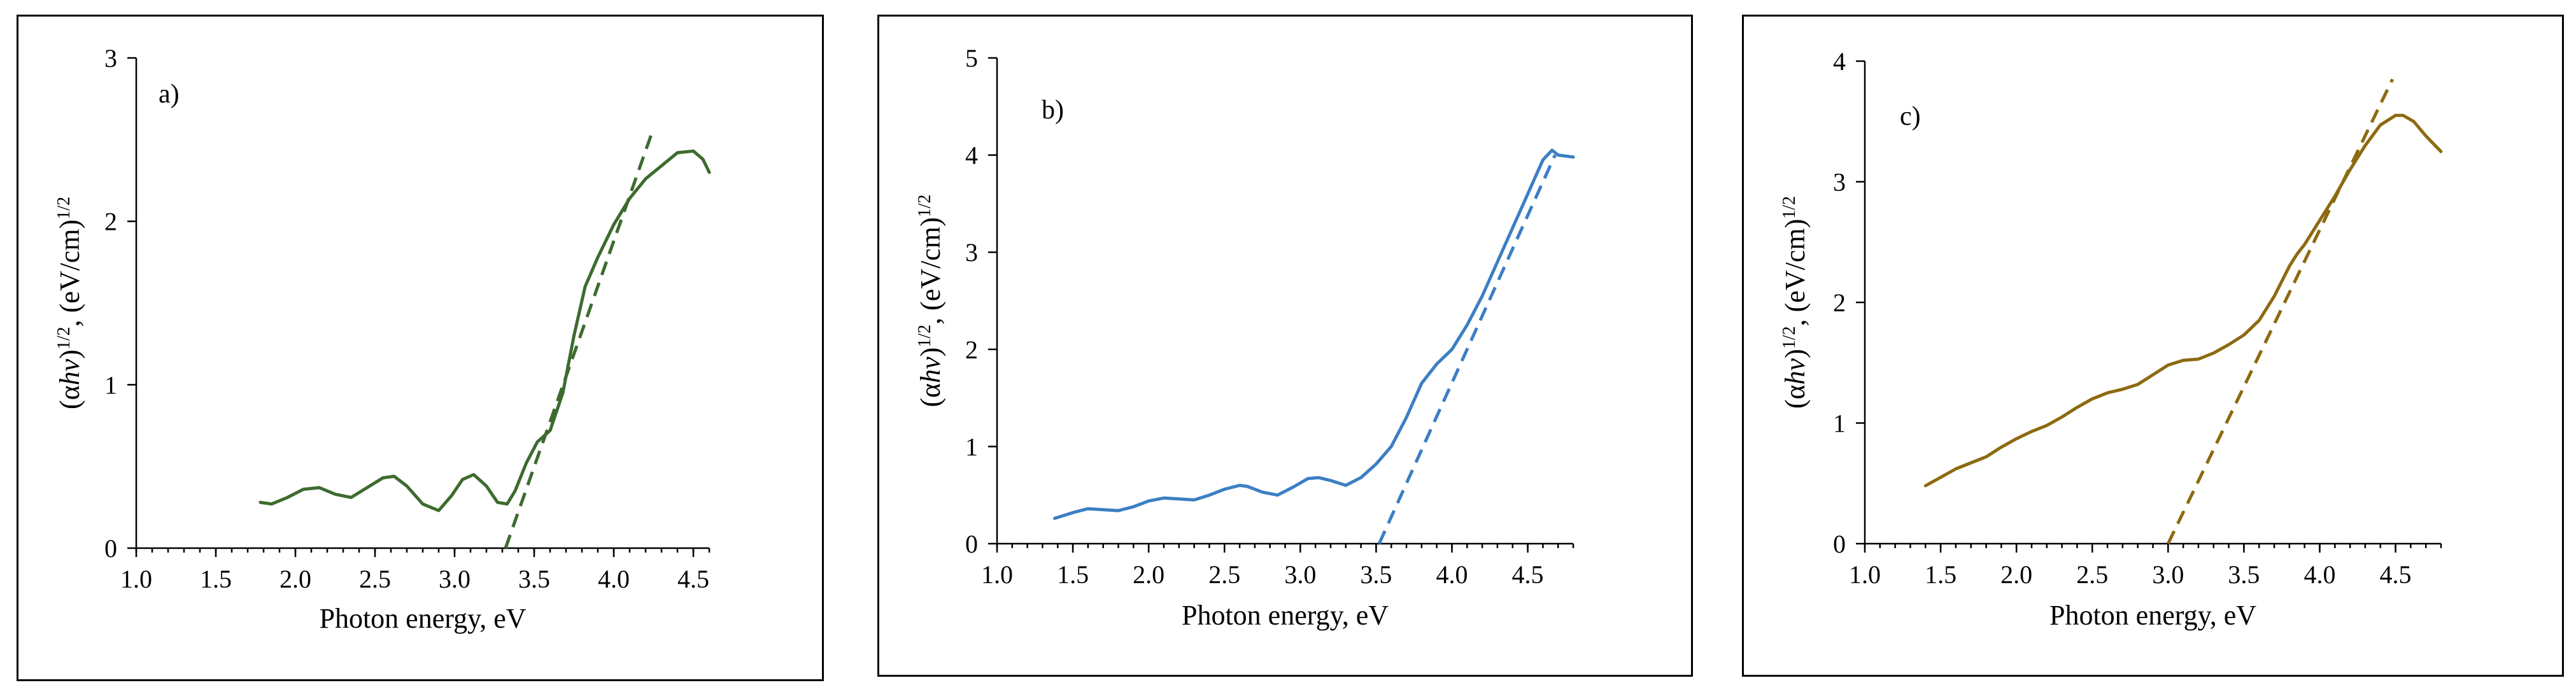 The height and width of the screenshot is (692, 2576). I want to click on chart-c-x-tick-label: 3.5, so click(2244, 574).